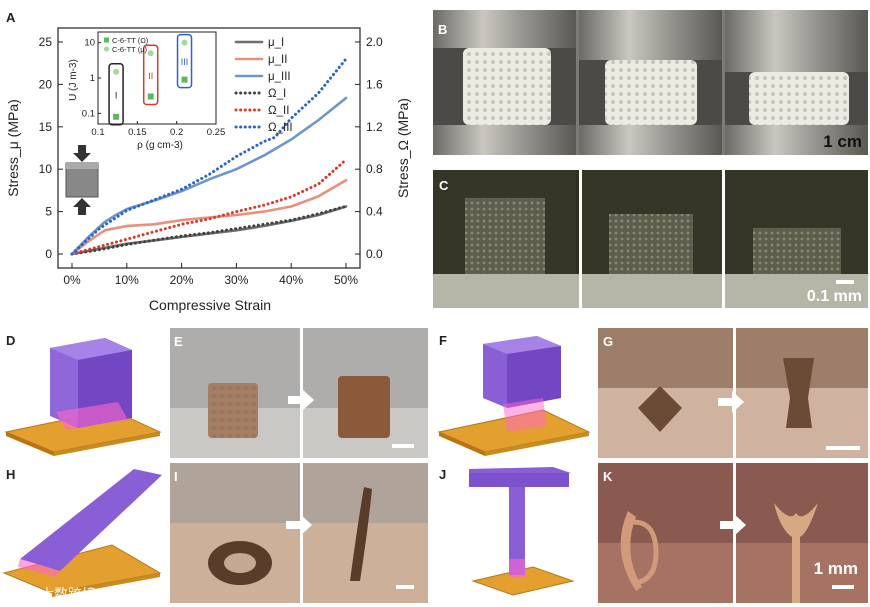  What do you see at coordinates (608, 476) in the screenshot?
I see `panel-label-k: K` at bounding box center [608, 476].